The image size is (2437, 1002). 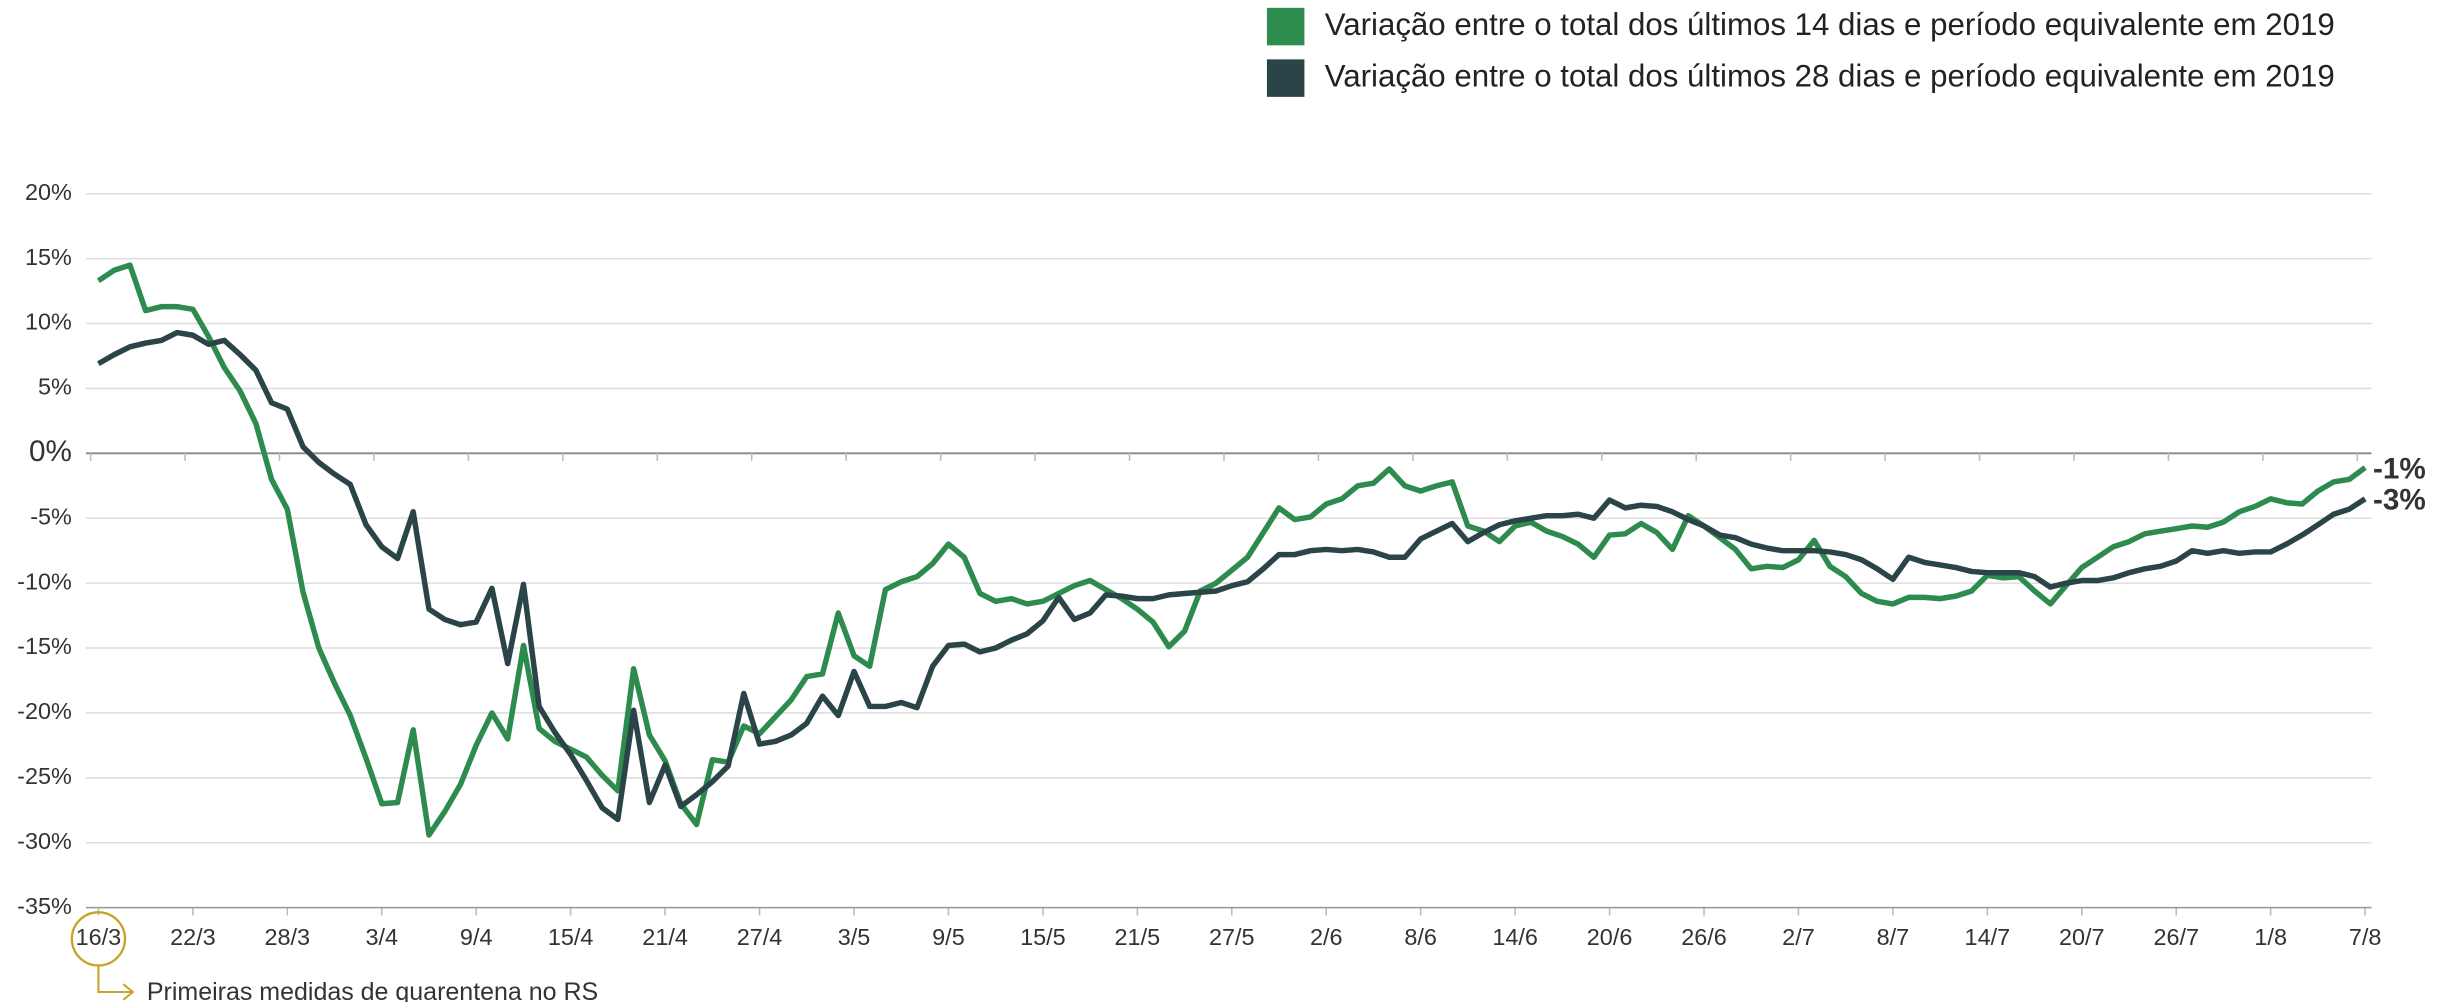 What do you see at coordinates (2399, 469) in the screenshot?
I see `end-label: -1%` at bounding box center [2399, 469].